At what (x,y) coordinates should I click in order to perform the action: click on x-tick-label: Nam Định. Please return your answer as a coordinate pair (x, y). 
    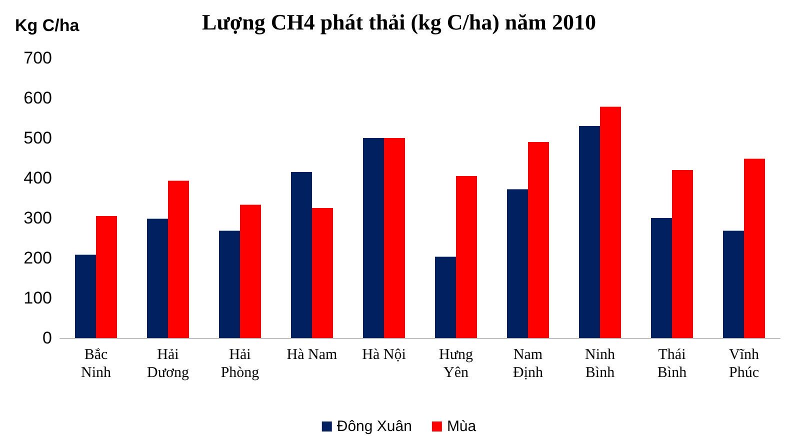
    Looking at the image, I should click on (528, 364).